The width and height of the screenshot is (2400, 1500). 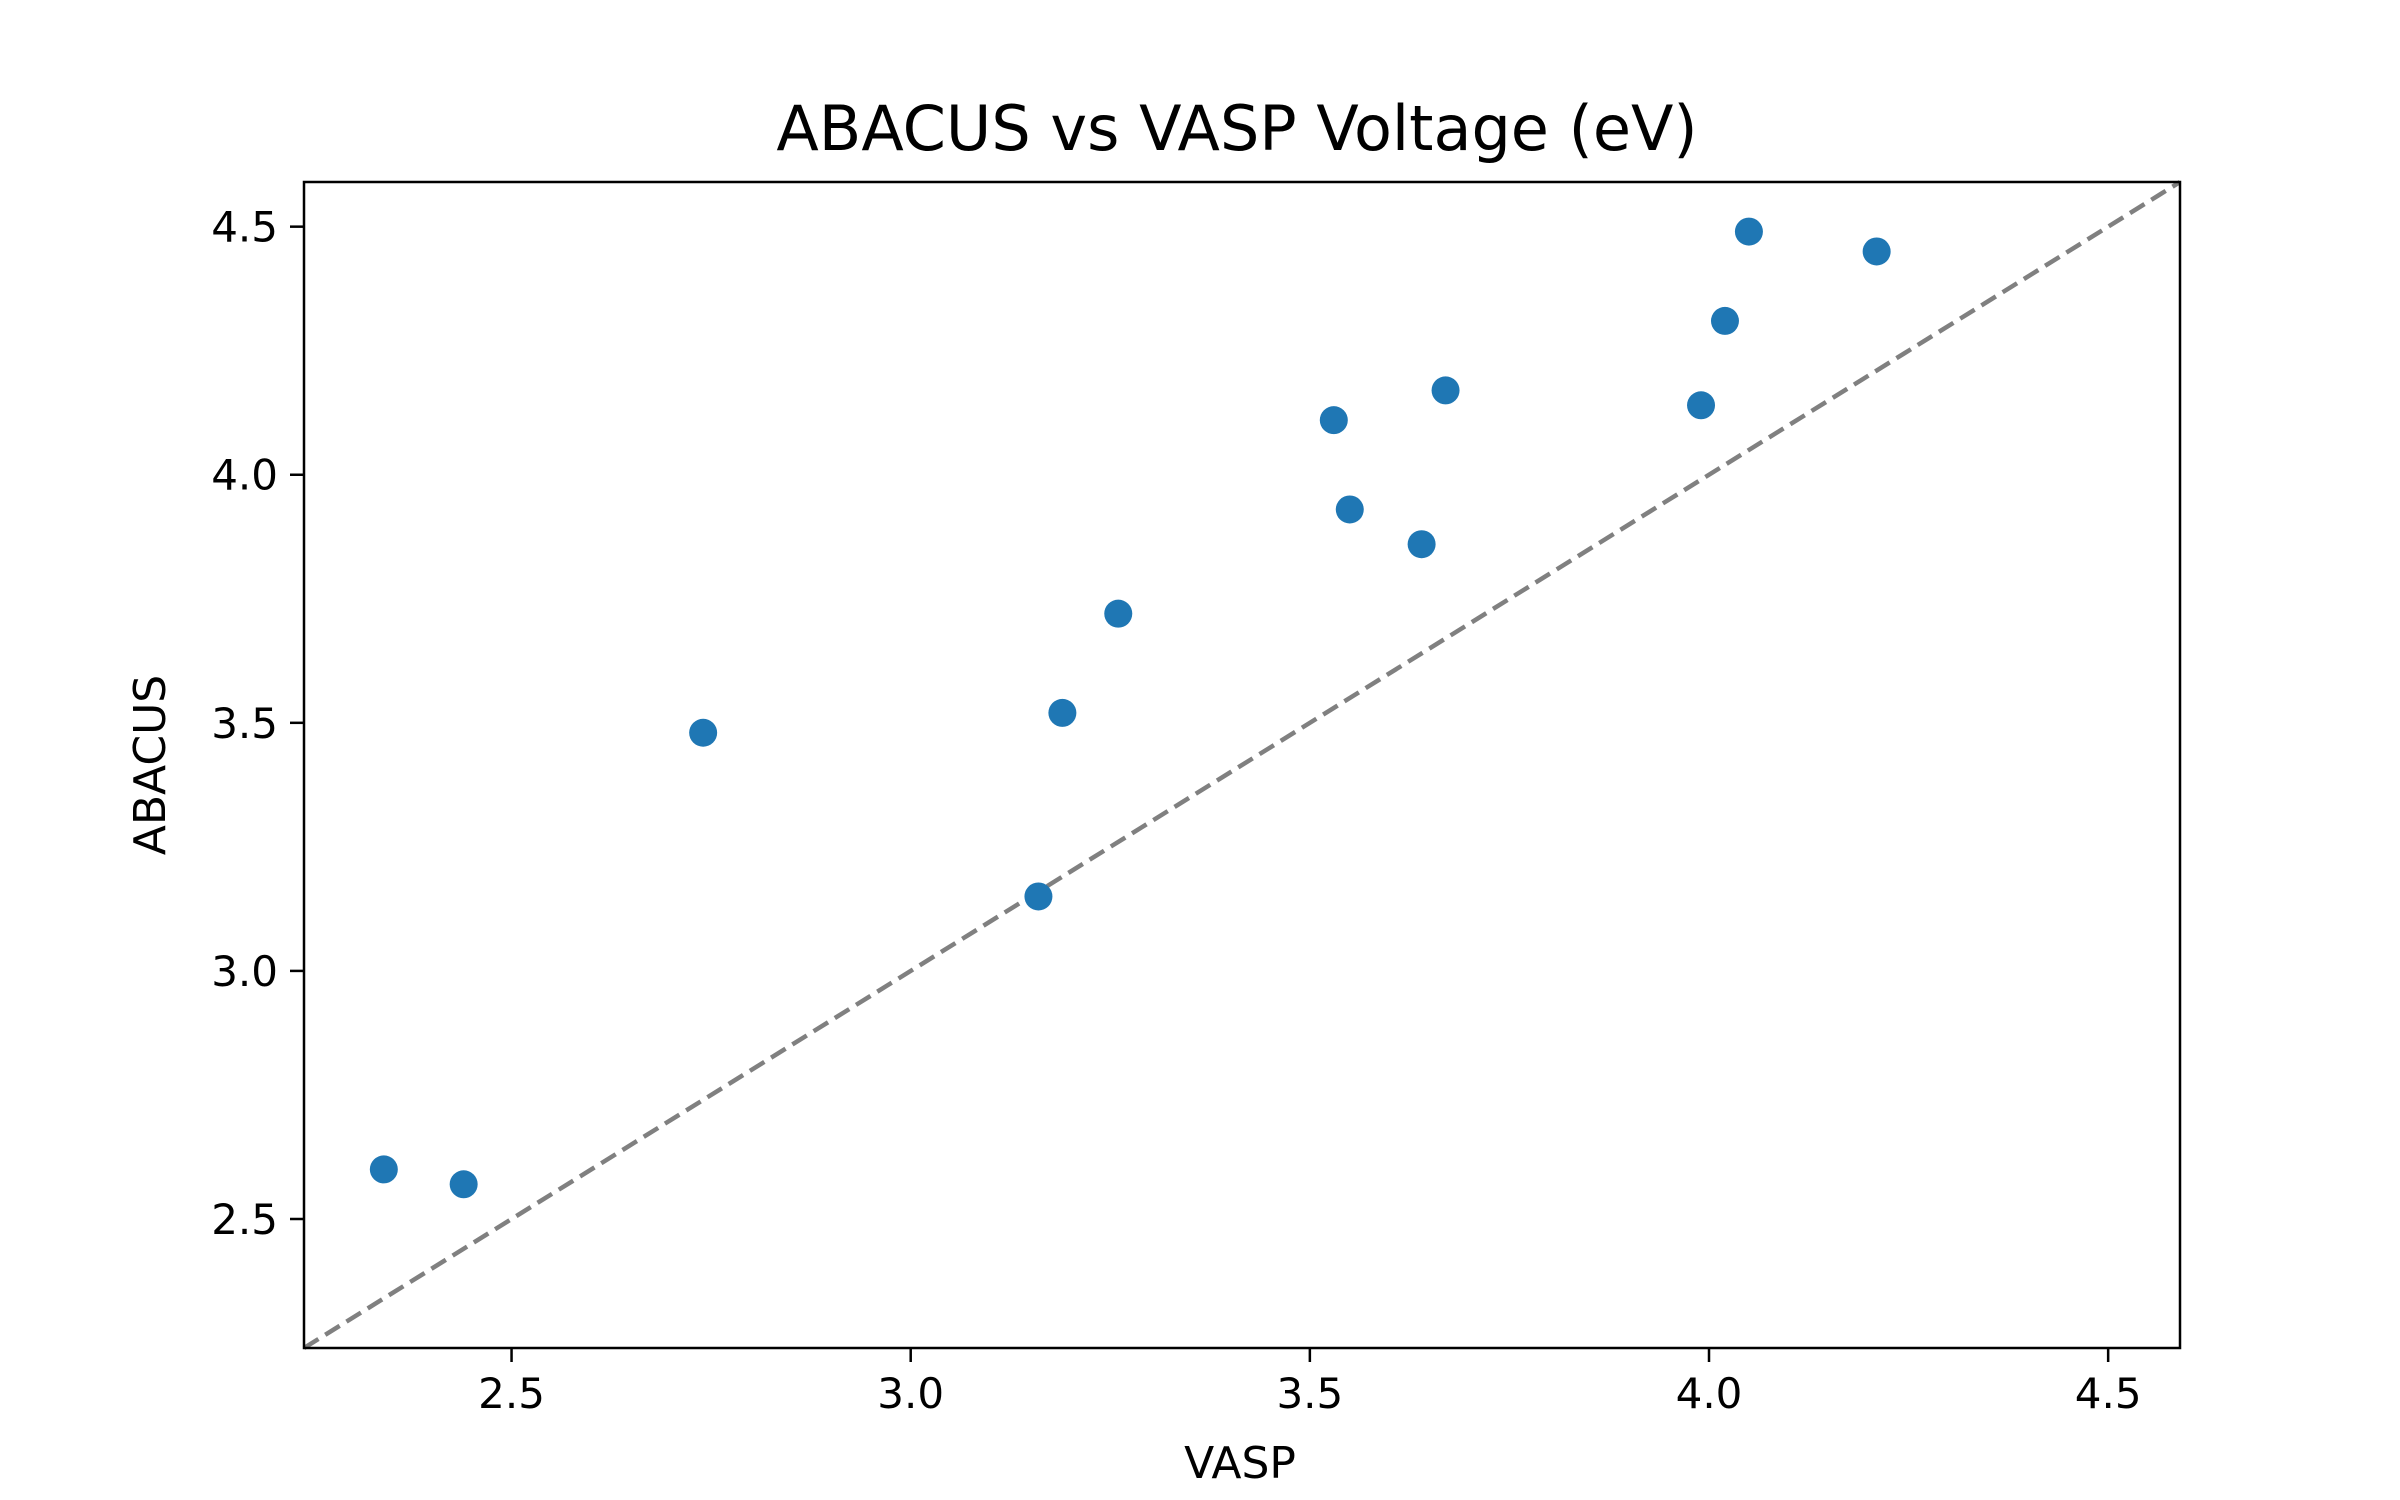 What do you see at coordinates (1236, 128) in the screenshot?
I see `chart-title: ABACUS vs VASP Voltage (eV)` at bounding box center [1236, 128].